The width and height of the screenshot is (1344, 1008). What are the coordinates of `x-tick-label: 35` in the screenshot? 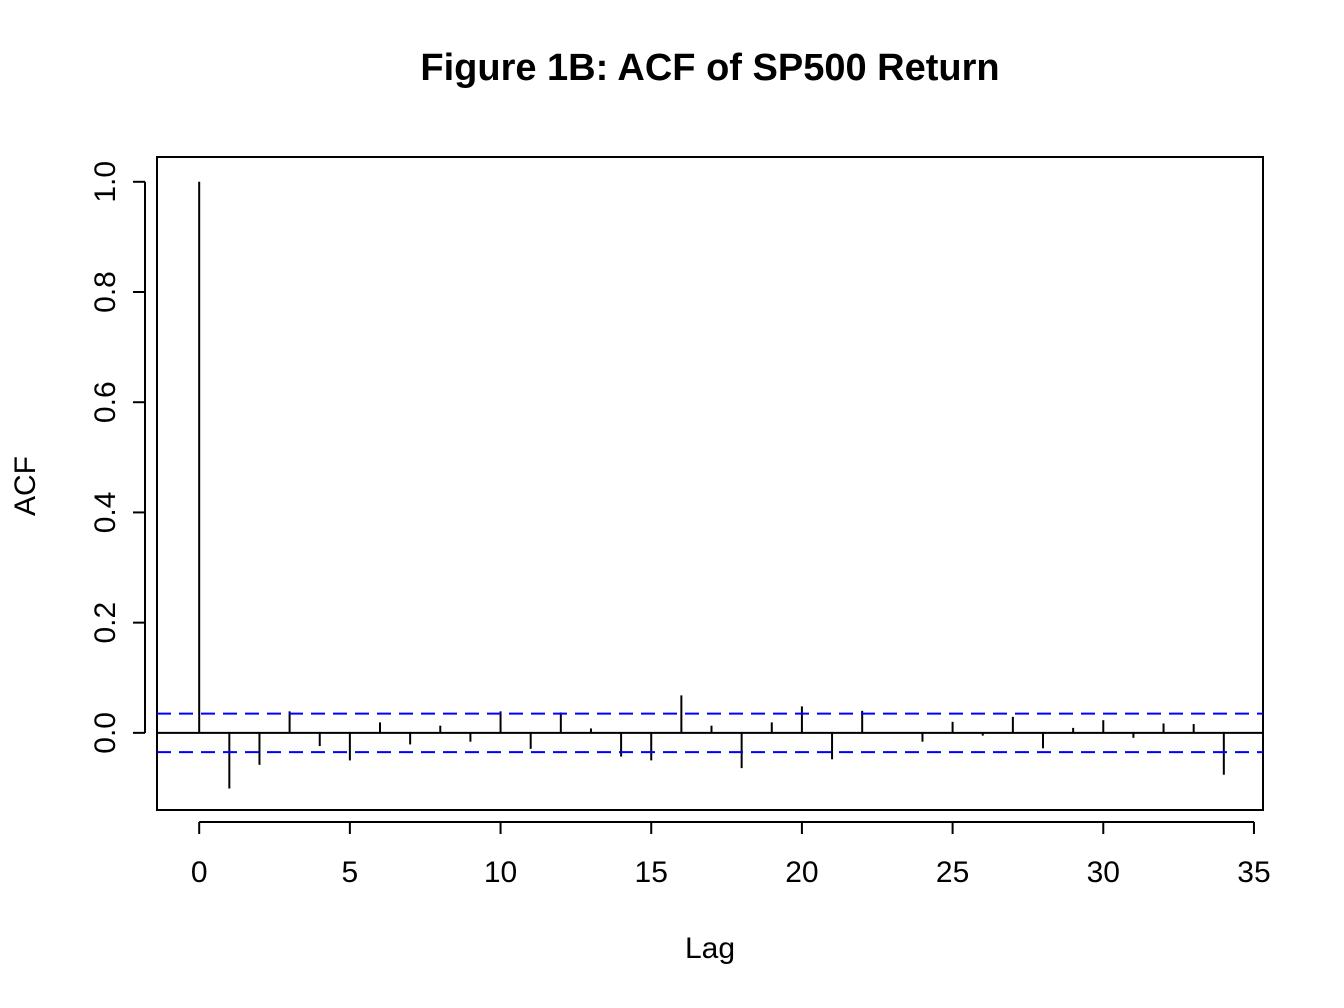 It's located at (1253, 872).